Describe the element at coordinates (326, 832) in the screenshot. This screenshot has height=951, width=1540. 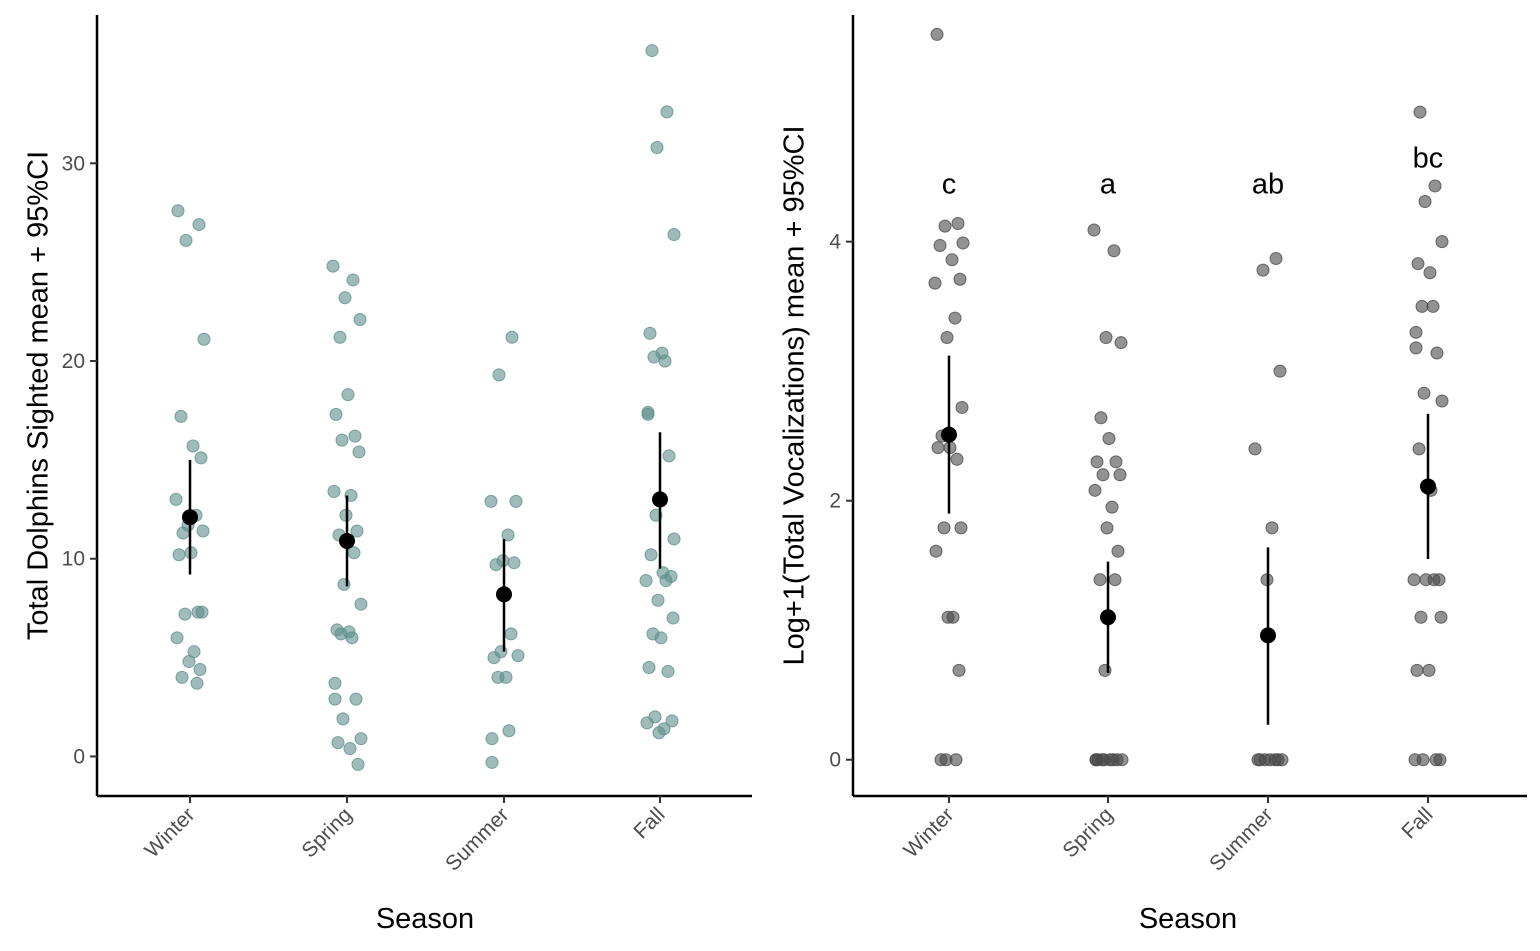
I see `x-tick-label-spring: Spring` at that location.